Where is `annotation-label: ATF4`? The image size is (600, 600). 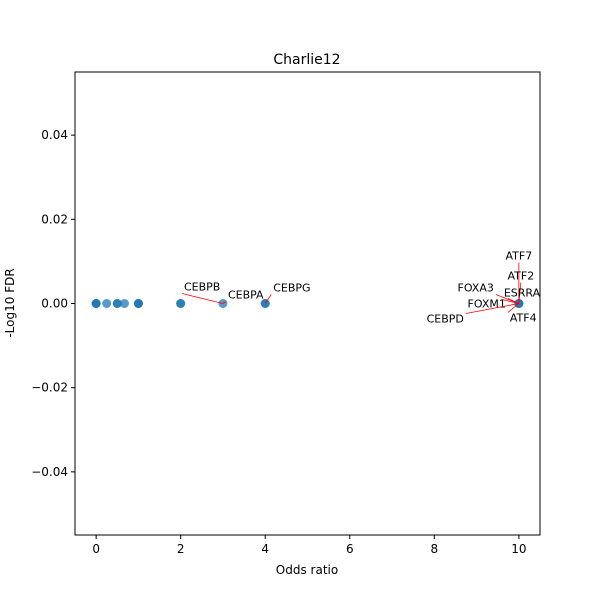
annotation-label: ATF4 is located at coordinates (523, 318).